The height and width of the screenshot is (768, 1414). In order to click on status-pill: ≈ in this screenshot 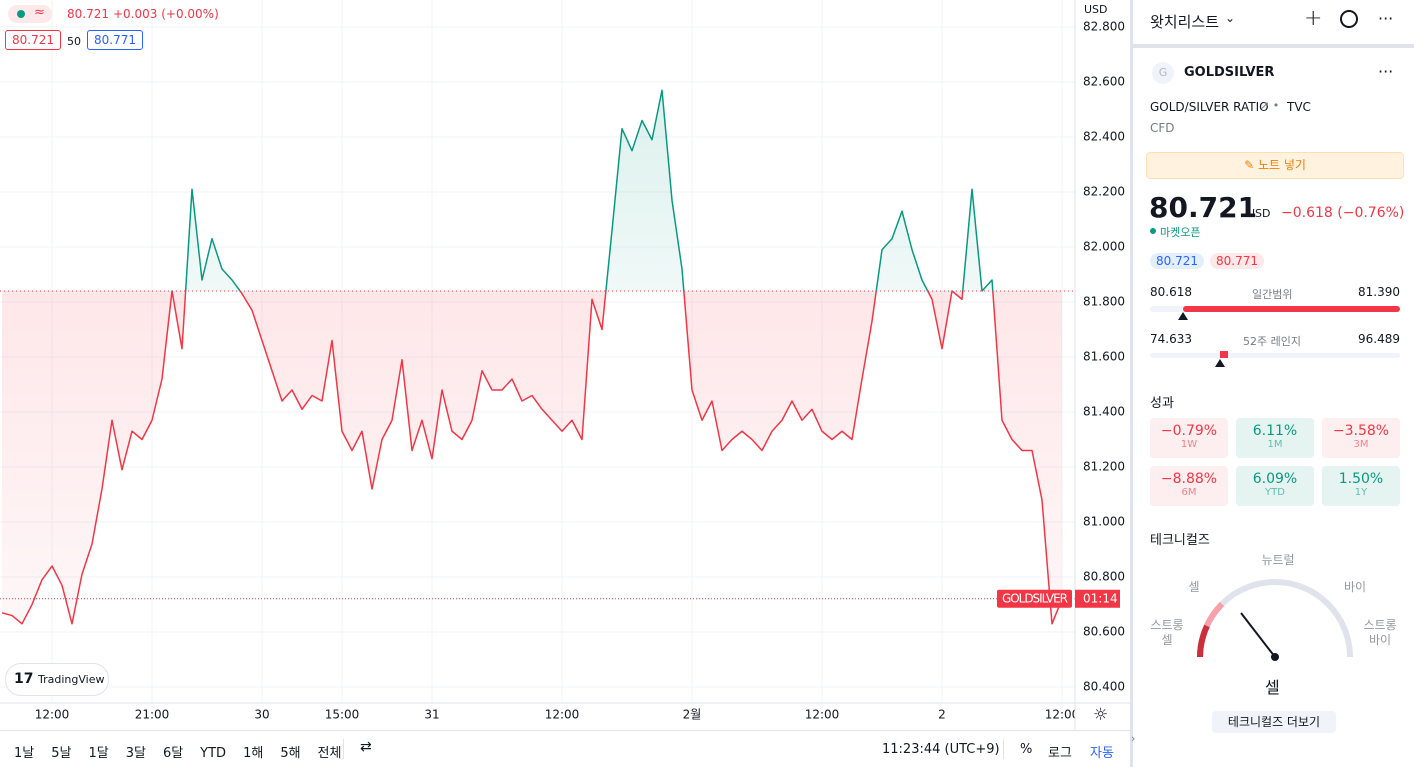, I will do `click(30, 14)`.